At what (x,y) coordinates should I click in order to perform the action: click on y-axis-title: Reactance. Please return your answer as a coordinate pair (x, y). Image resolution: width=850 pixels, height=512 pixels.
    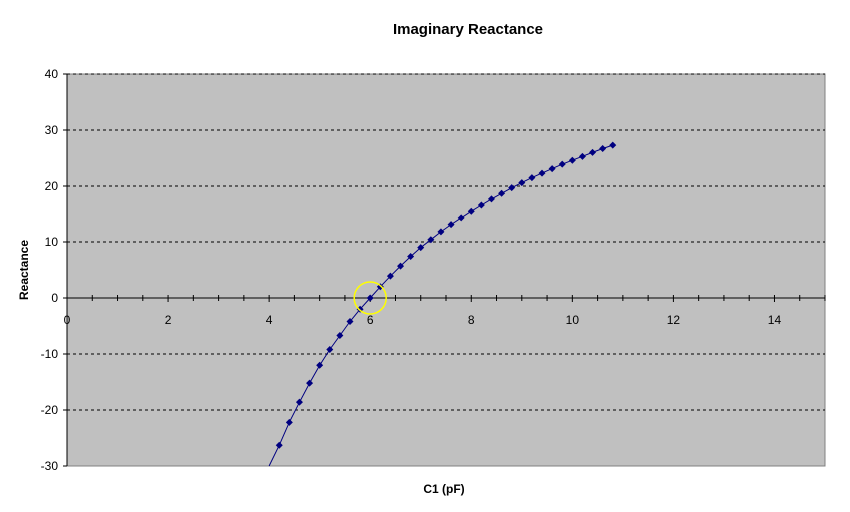
    Looking at the image, I should click on (24, 270).